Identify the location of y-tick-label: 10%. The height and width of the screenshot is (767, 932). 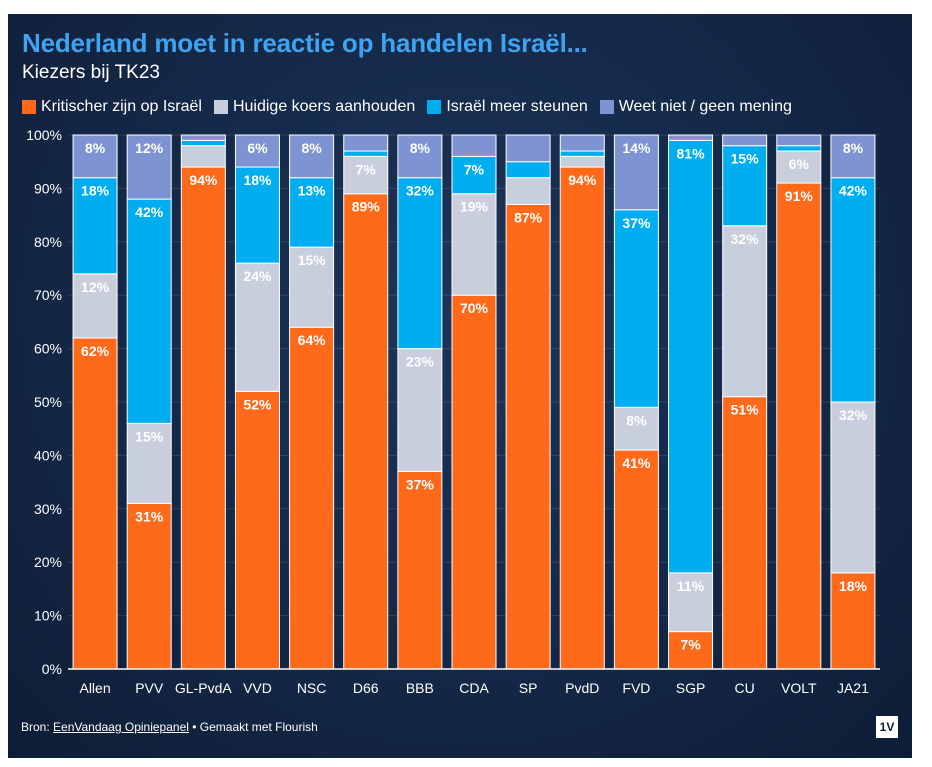
(48, 616).